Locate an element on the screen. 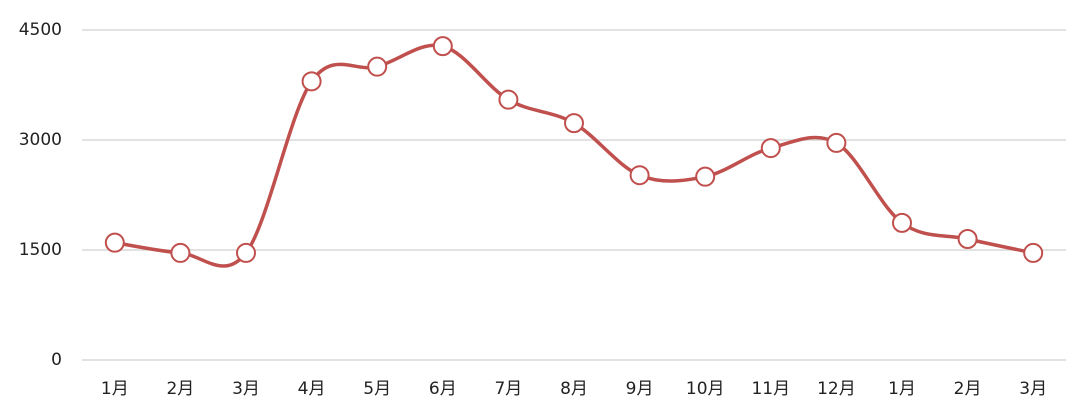 Image resolution: width=1080 pixels, height=419 pixels. y-tick-label: 1500 is located at coordinates (40, 250).